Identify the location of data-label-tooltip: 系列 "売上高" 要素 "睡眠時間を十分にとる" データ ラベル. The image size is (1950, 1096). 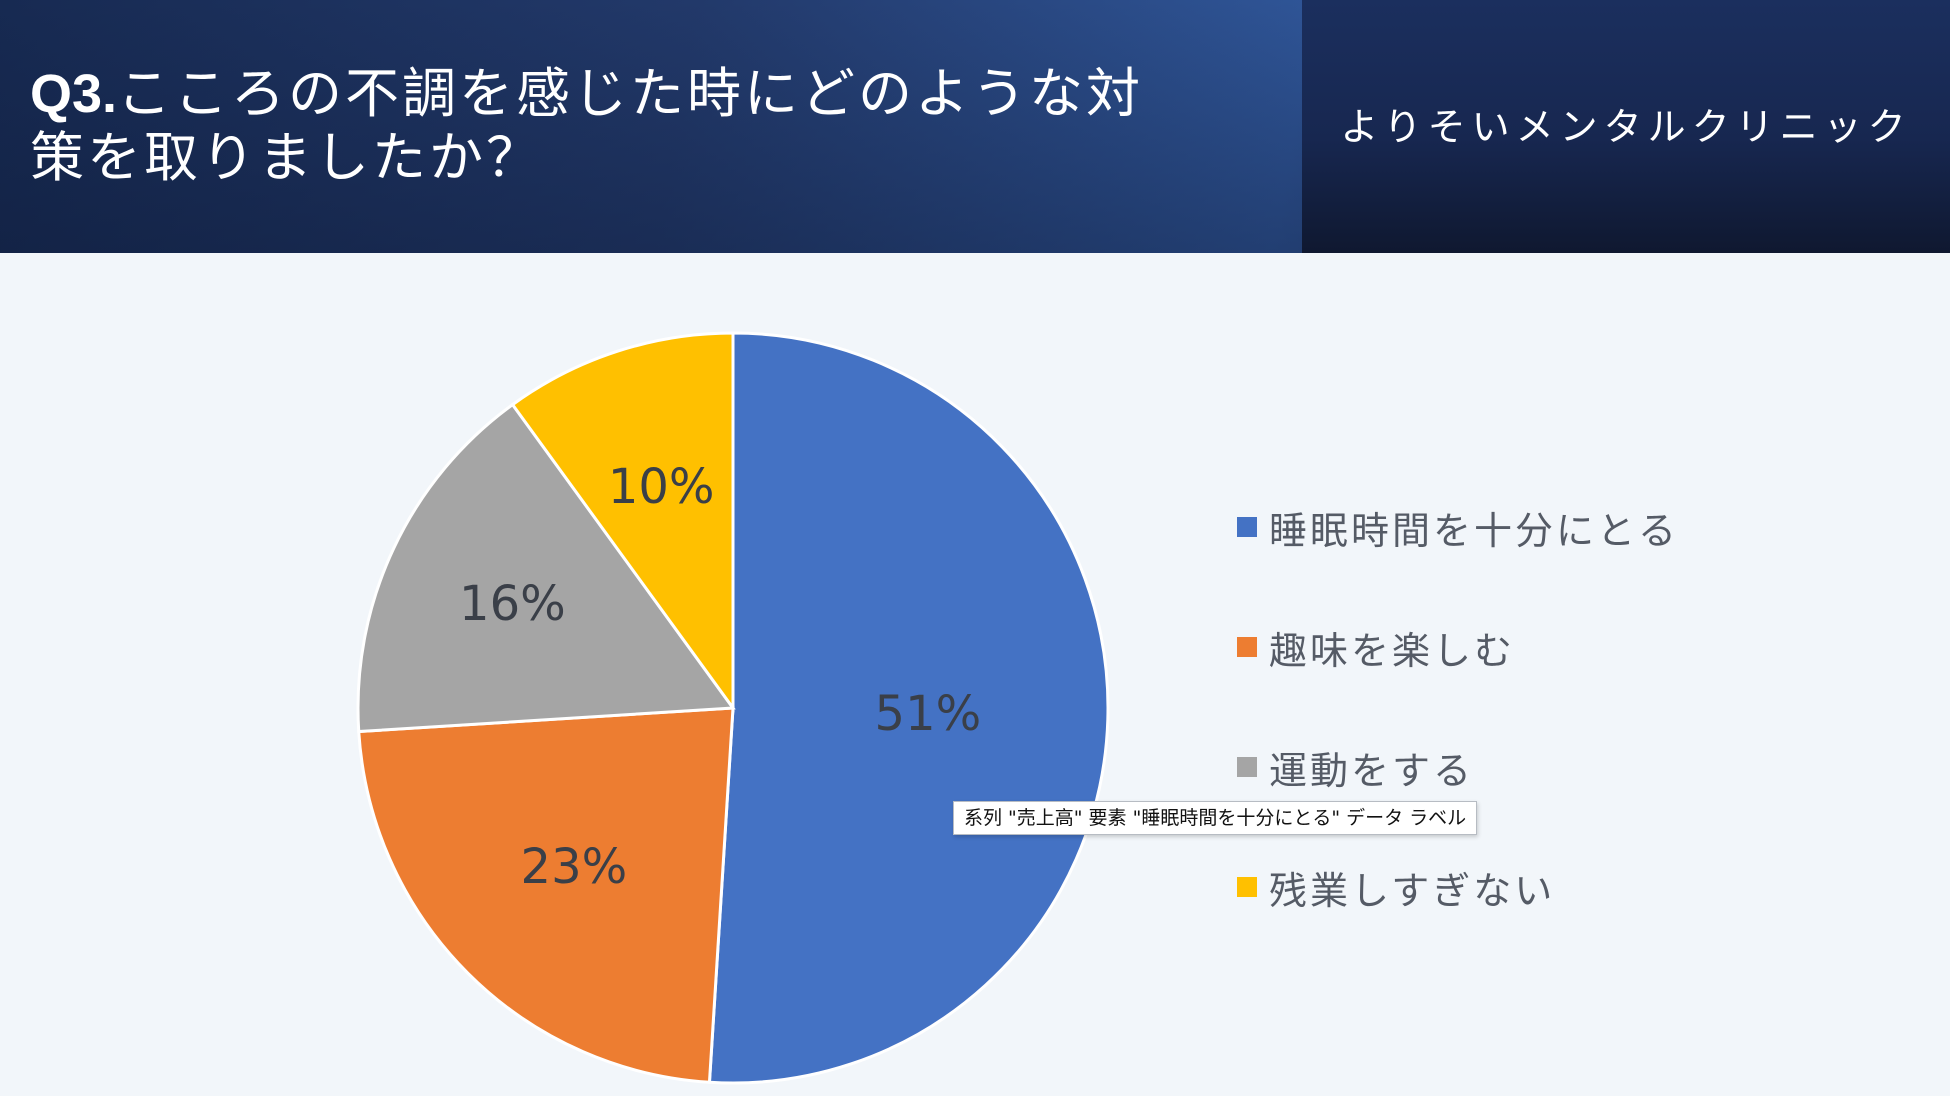
(1215, 818).